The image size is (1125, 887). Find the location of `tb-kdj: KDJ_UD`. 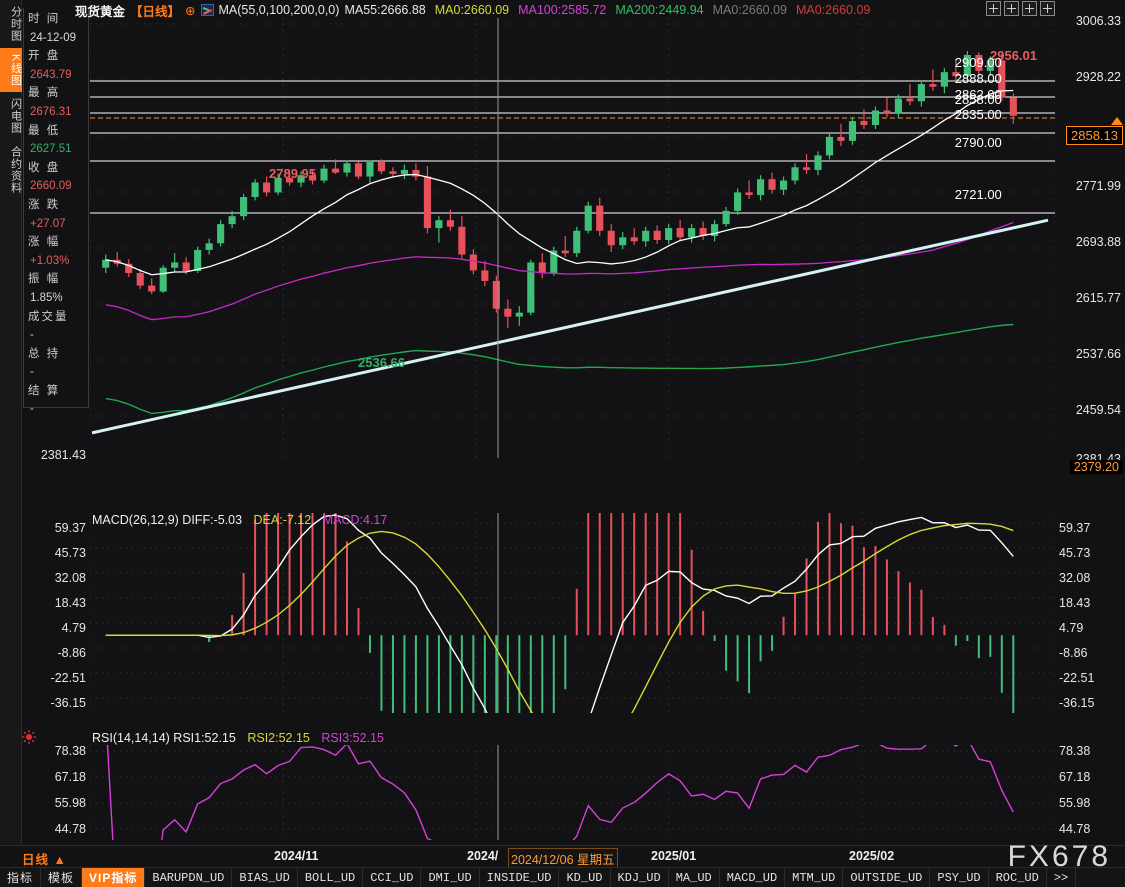

tb-kdj: KDJ_UD is located at coordinates (640, 877).